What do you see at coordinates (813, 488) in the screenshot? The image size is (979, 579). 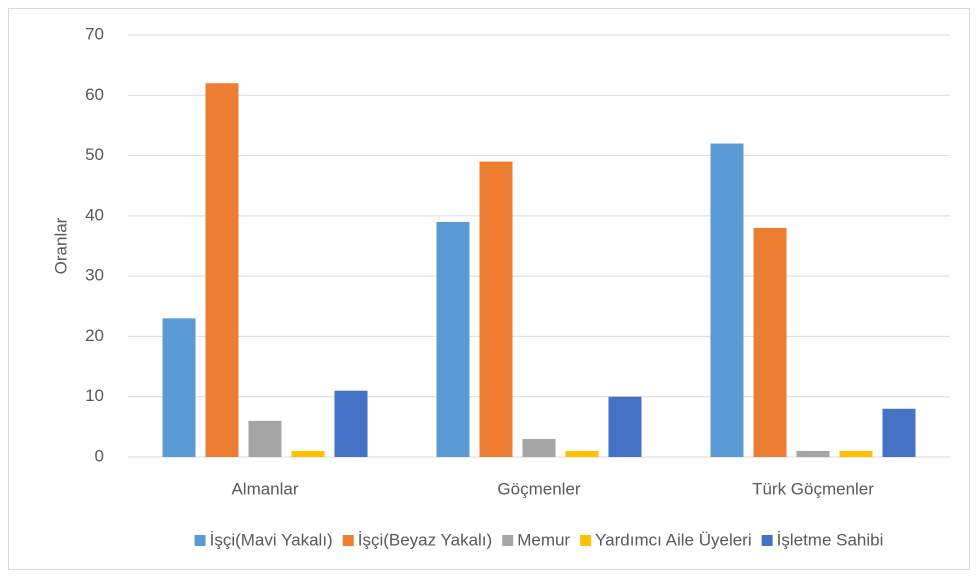 I see `x-tick-label: Türk Göçmenler` at bounding box center [813, 488].